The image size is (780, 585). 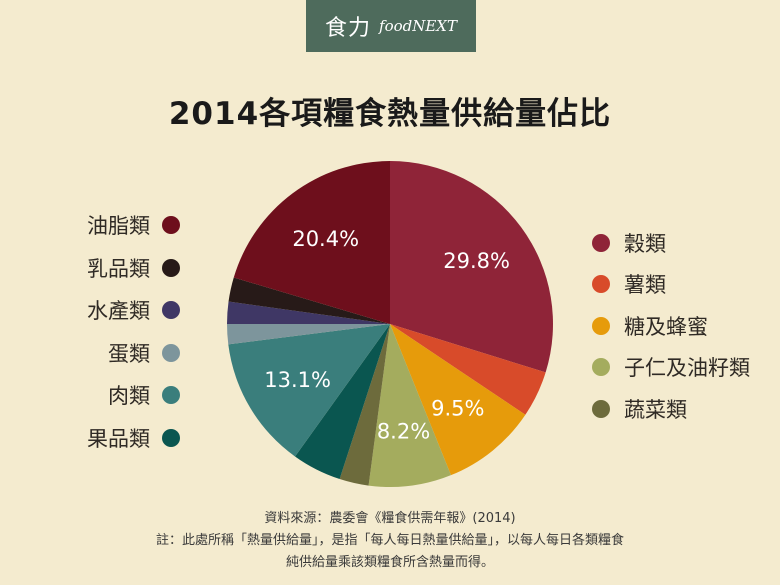 I want to click on legend-label: 蔬菜類, so click(x=655, y=409).